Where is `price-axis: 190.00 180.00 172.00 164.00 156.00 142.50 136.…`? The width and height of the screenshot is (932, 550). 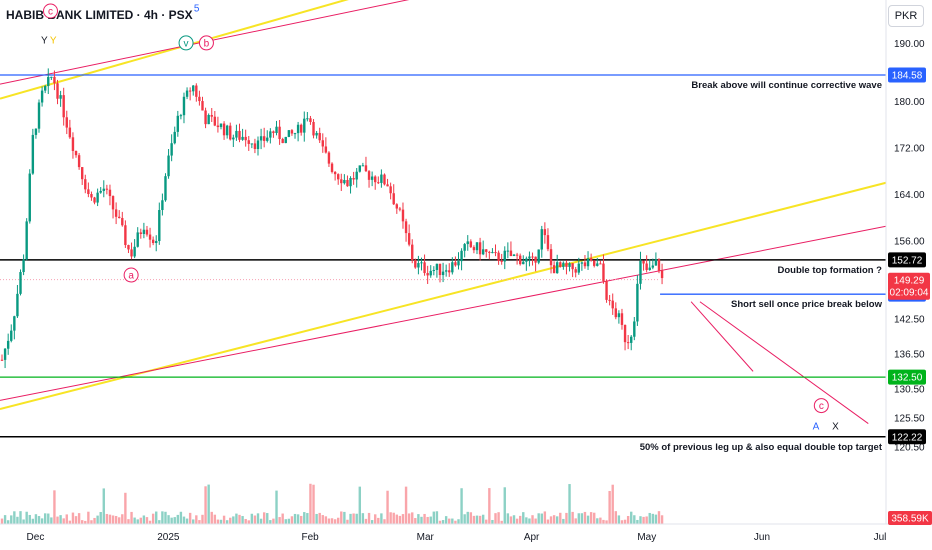 price-axis: 190.00 180.00 172.00 164.00 156.00 142.50 136.… is located at coordinates (905, 262).